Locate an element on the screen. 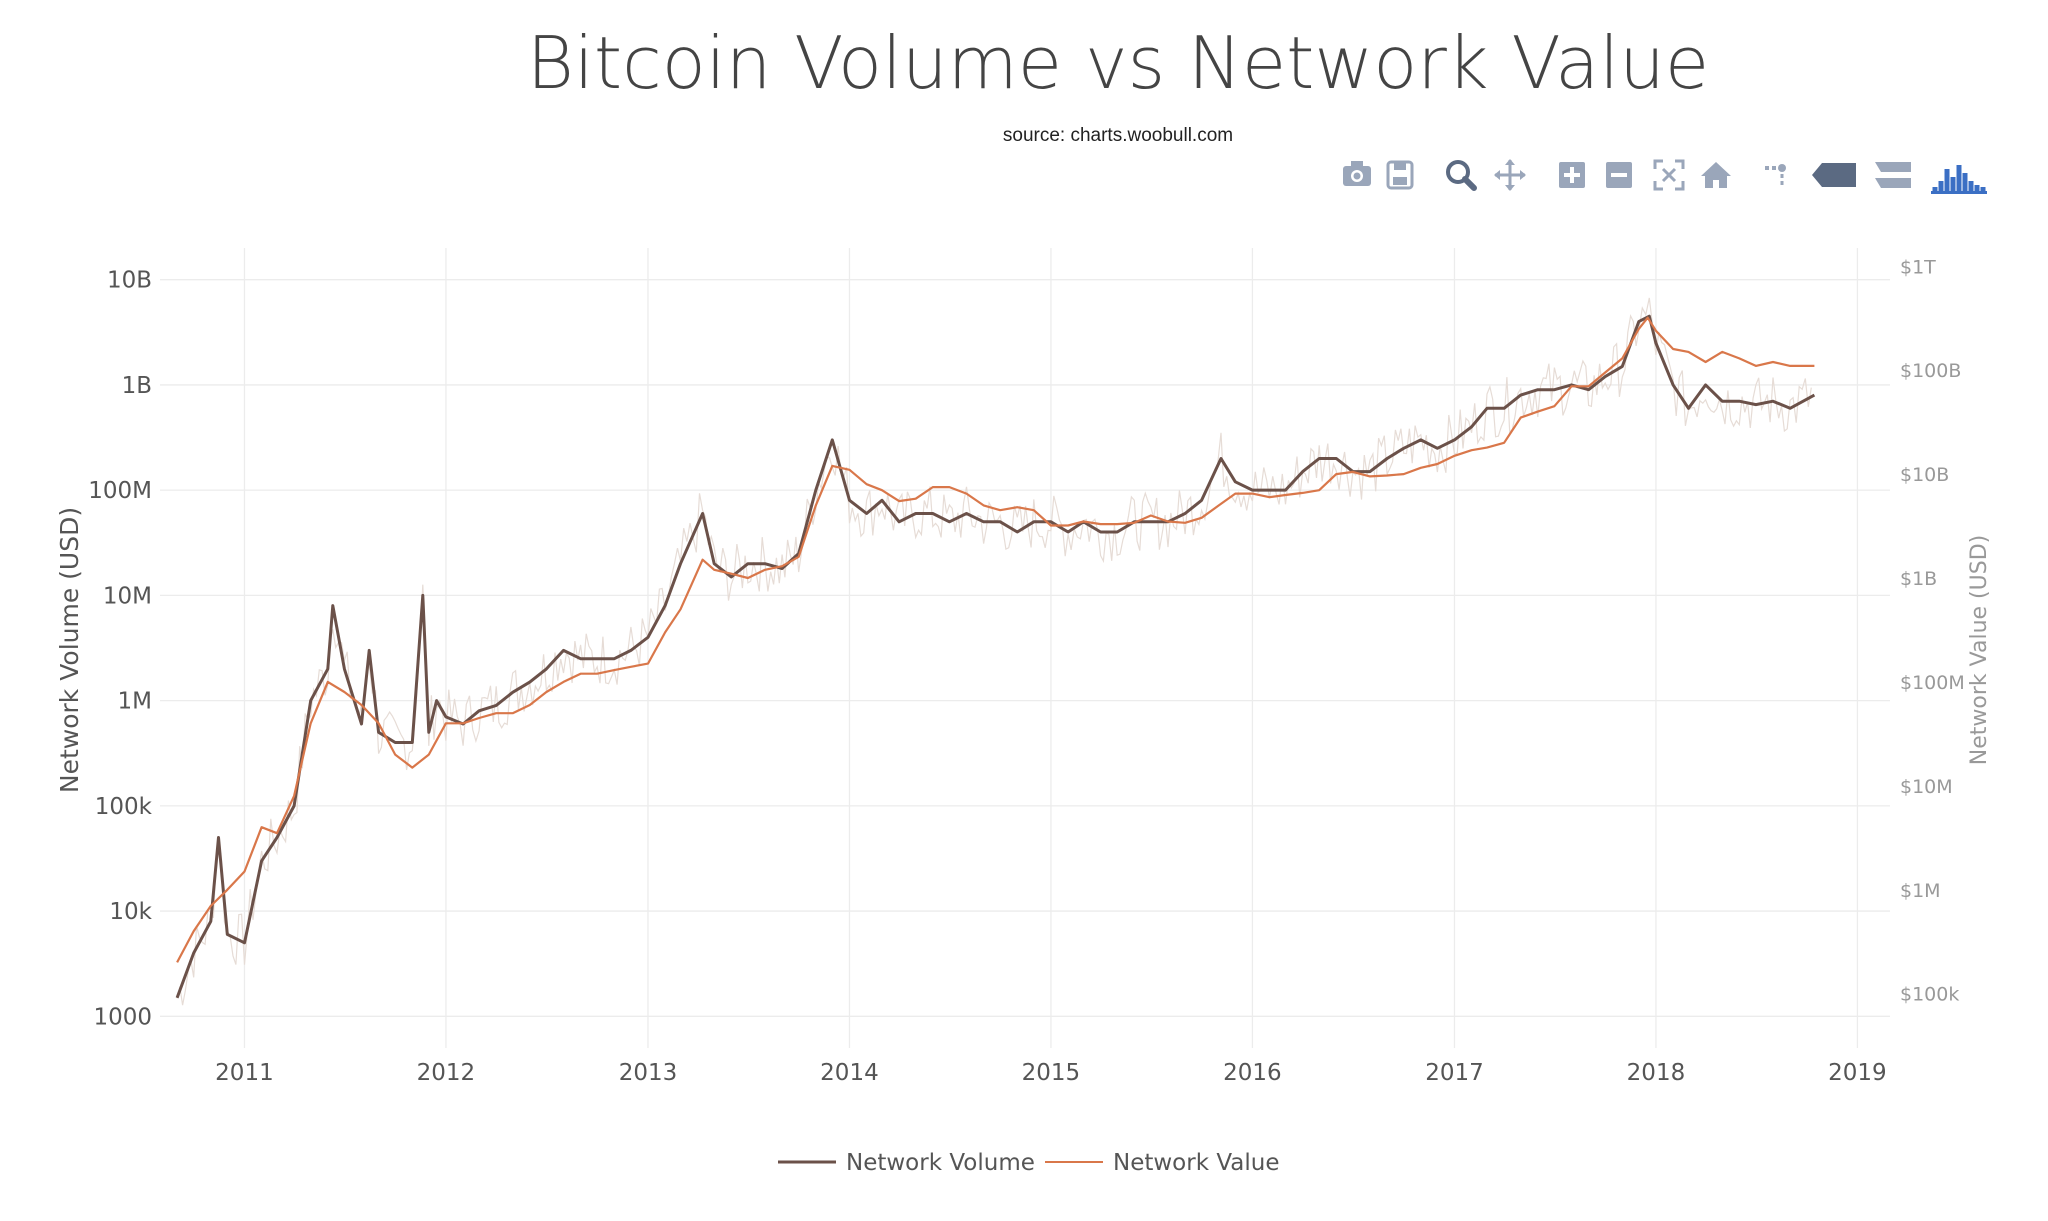 The image size is (2048, 1221). y-left-tick-label: 10k is located at coordinates (130, 912).